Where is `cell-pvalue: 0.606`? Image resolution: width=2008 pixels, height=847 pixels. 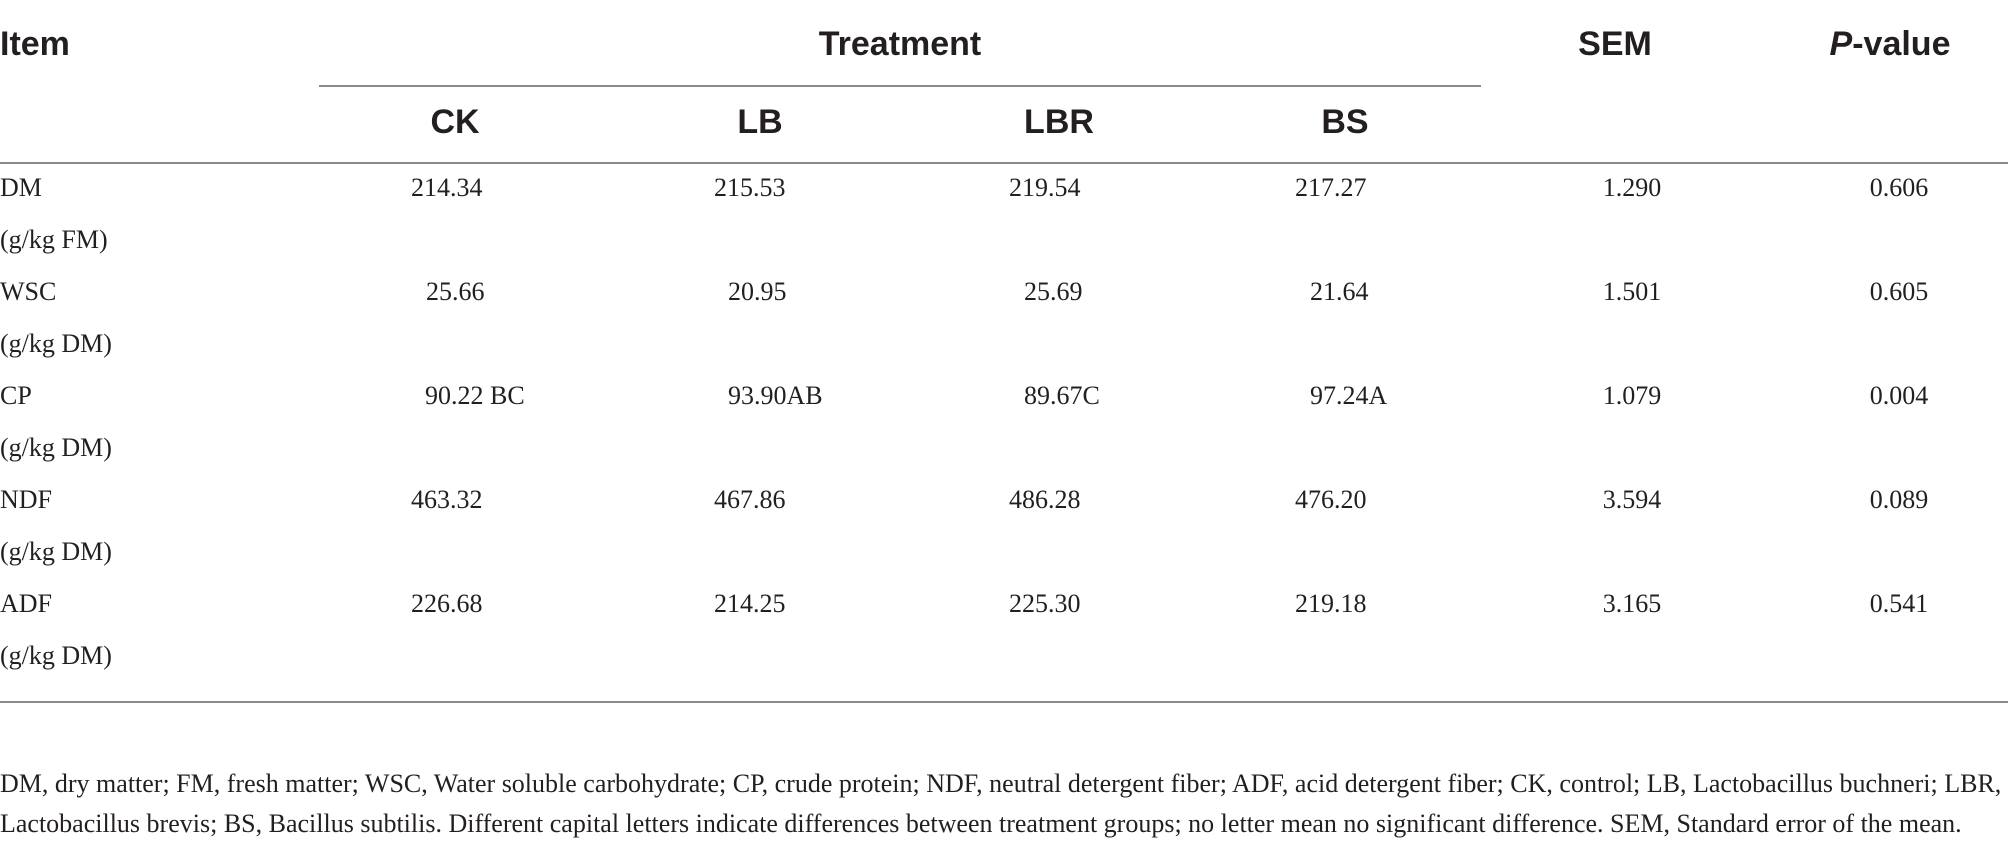
cell-pvalue: 0.606 is located at coordinates (1899, 187).